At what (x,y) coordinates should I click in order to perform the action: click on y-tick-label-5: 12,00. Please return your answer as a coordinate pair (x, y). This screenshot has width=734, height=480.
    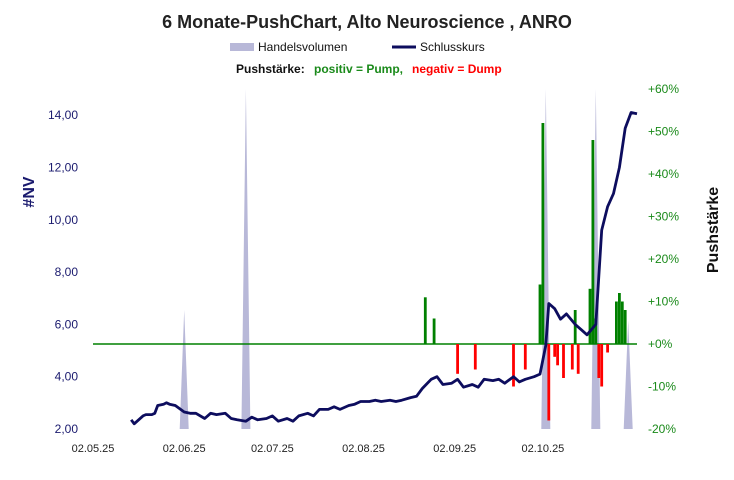
    Looking at the image, I should click on (63, 168).